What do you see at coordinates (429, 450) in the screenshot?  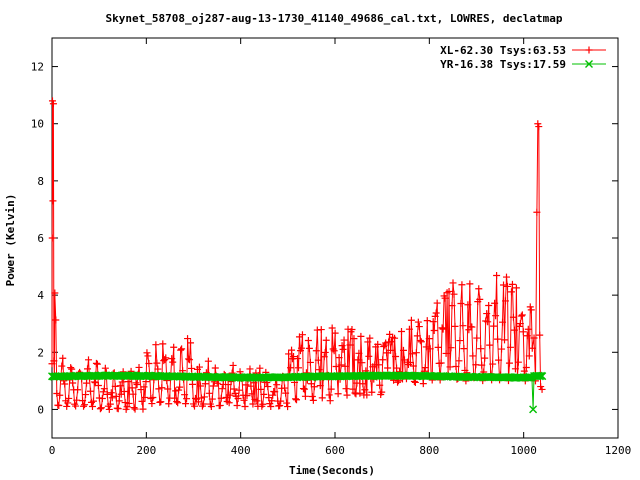 I see `x-tick-label: 800` at bounding box center [429, 450].